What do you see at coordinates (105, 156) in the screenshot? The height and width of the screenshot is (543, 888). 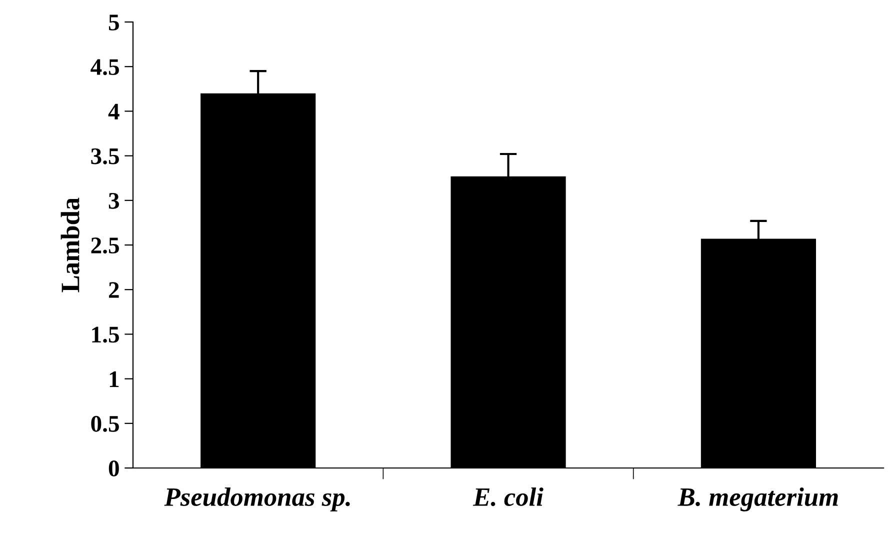 I see `y-tick-label: 3.5` at bounding box center [105, 156].